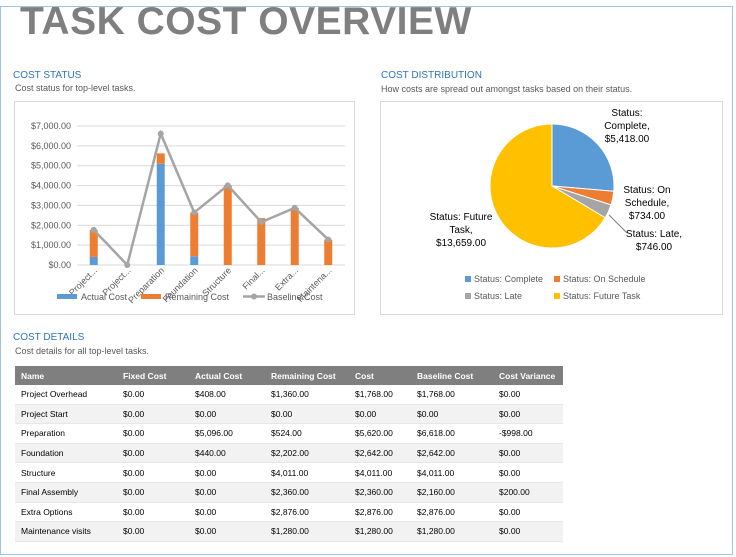  Describe the element at coordinates (66, 531) in the screenshot. I see `cell-name: Maintenance visits` at that location.